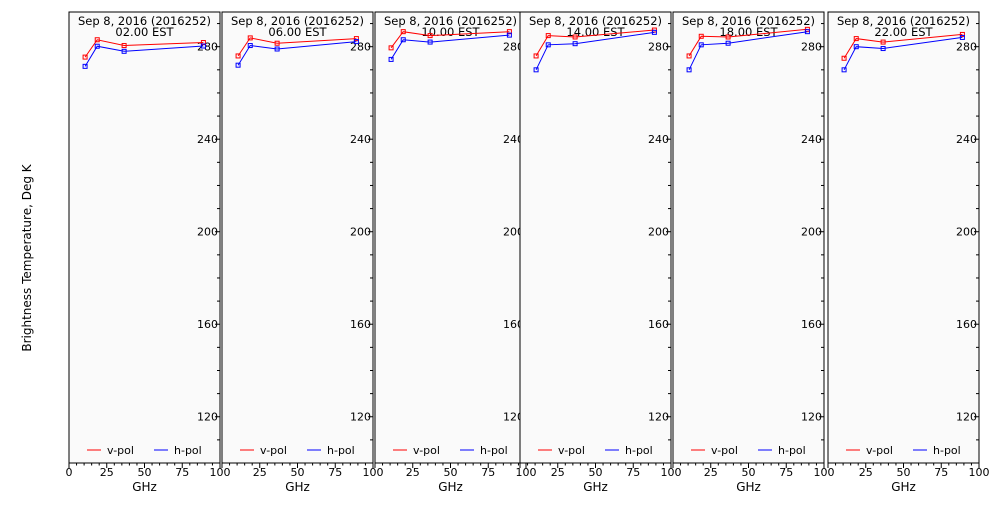  What do you see at coordinates (297, 32) in the screenshot?
I see `panel-subtitle: 06.00 EST` at bounding box center [297, 32].